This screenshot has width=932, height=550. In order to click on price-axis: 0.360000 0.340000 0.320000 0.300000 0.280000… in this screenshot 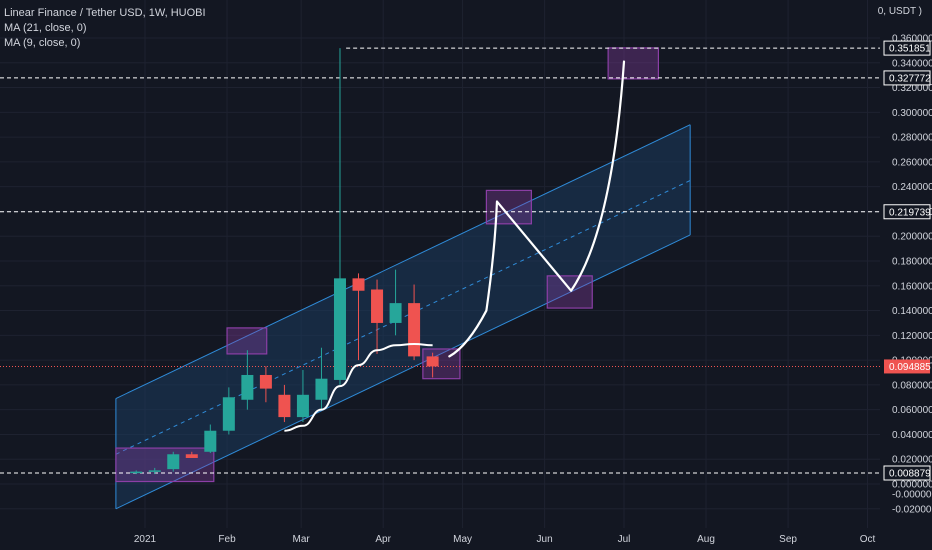, I will do `click(906, 275)`.